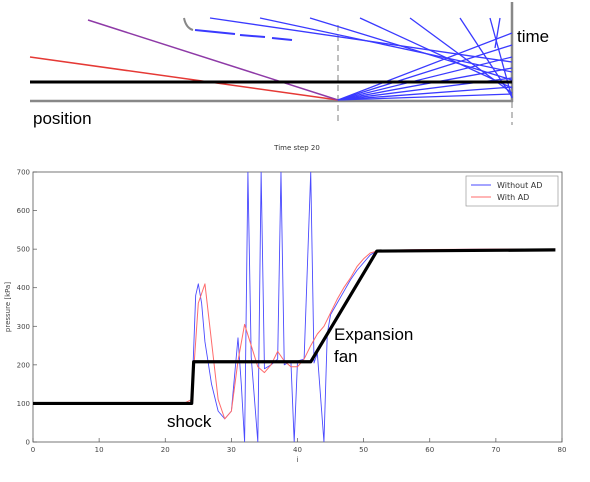 This screenshot has height=482, width=590. Describe the element at coordinates (23, 327) in the screenshot. I see `y-tick-label: 300` at that location.